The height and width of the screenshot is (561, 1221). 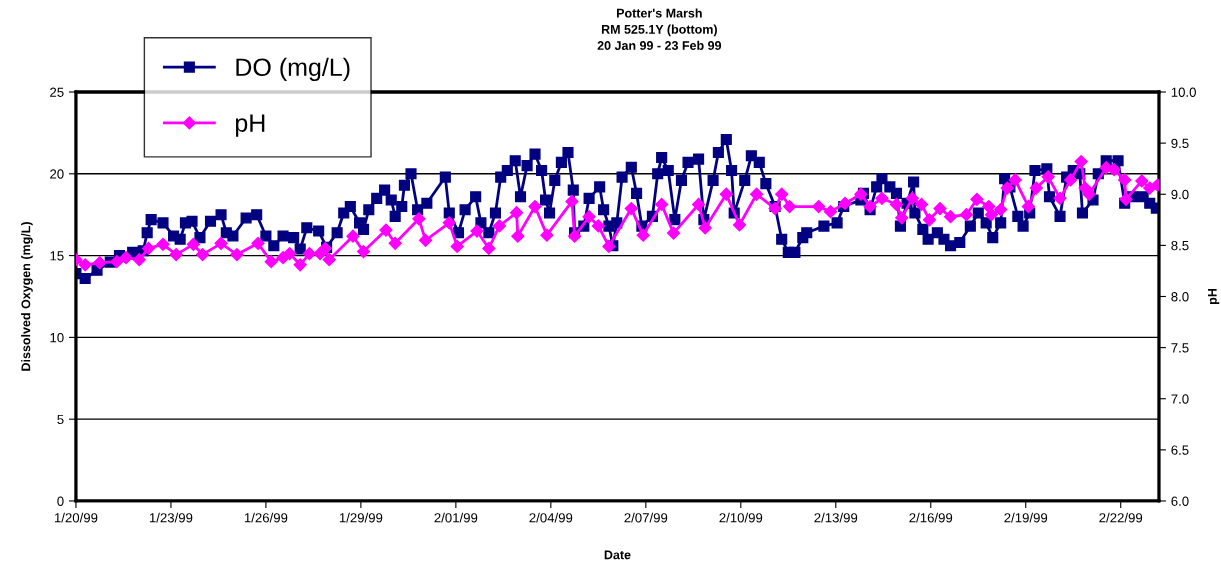 I want to click on legend-label: pH, so click(x=250, y=125).